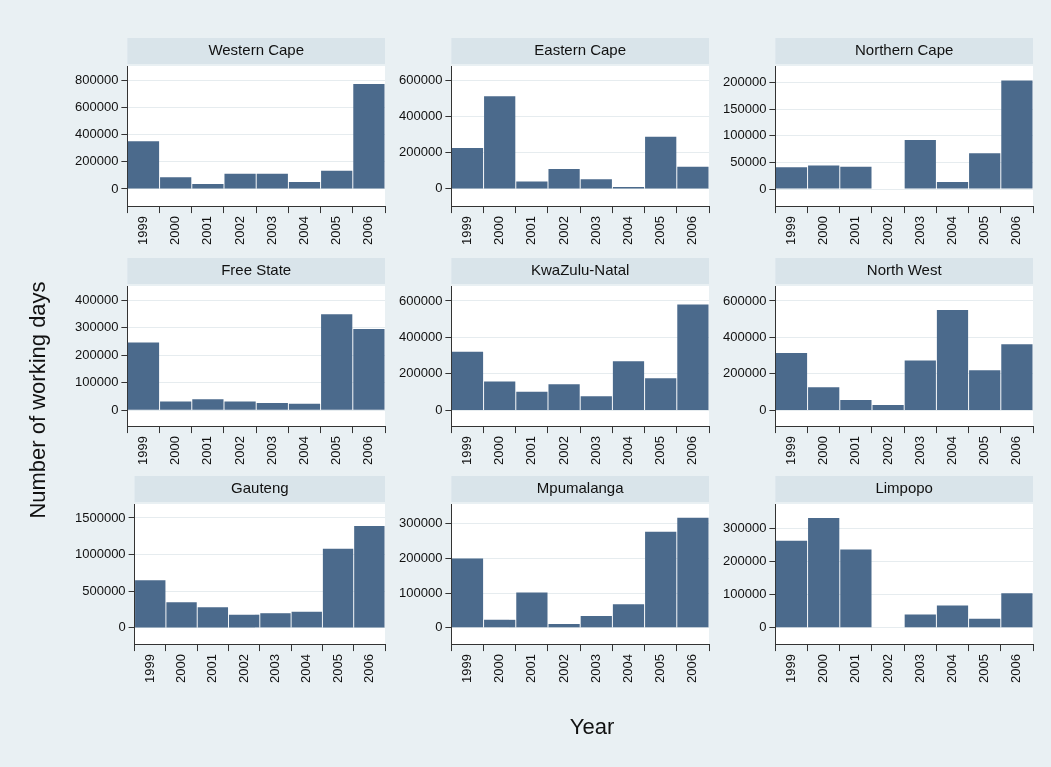 This screenshot has height=767, width=1051. Describe the element at coordinates (904, 488) in the screenshot. I see `chart-title: Limpopo` at that location.